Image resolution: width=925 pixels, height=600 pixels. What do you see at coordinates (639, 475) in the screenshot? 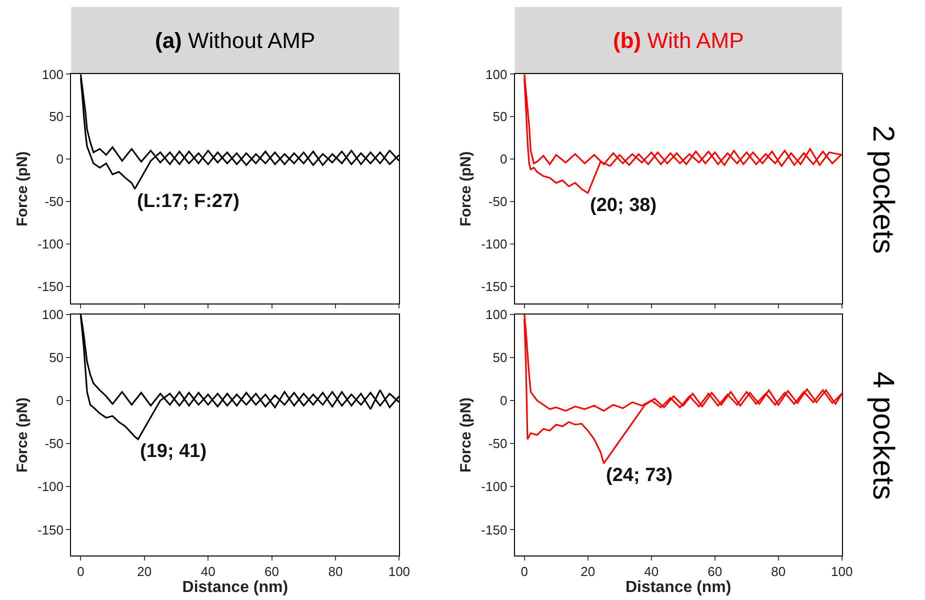
I see `annotation: (24; 73)` at bounding box center [639, 475].